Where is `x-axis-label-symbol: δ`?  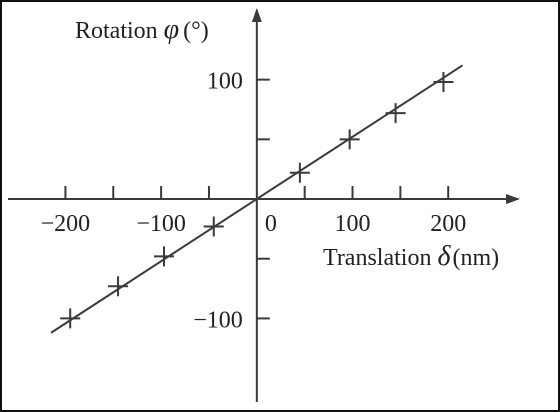
x-axis-label-symbol: δ is located at coordinates (444, 256).